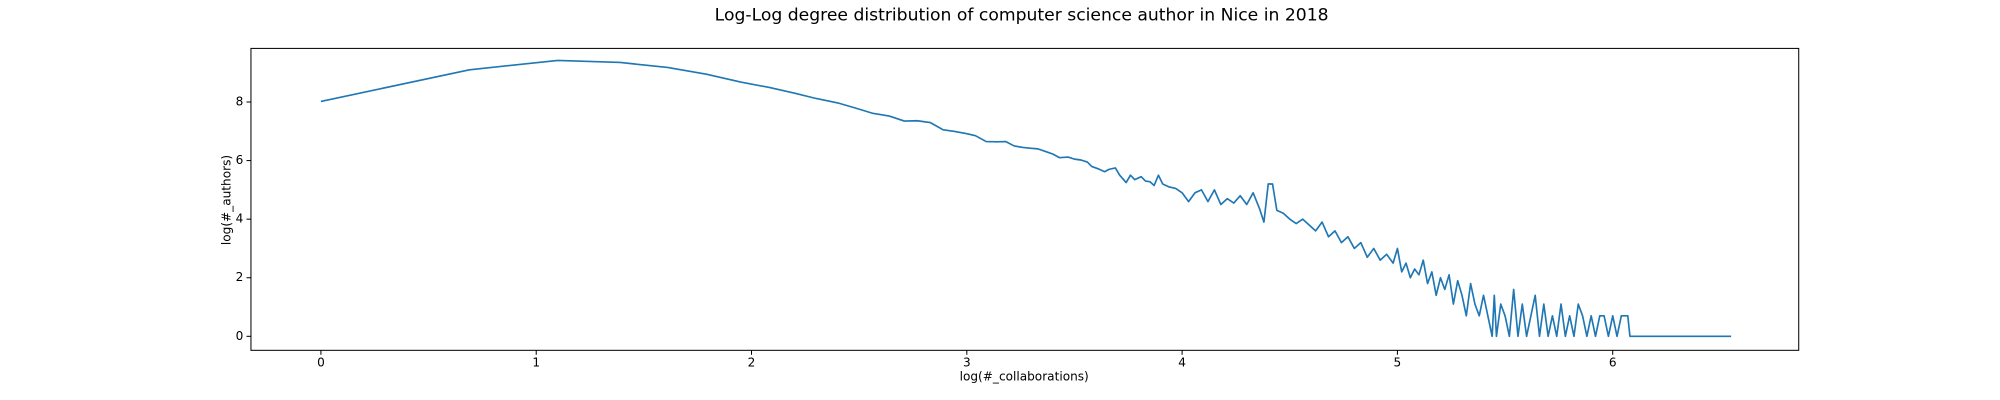 This screenshot has width=2000, height=400. Describe the element at coordinates (1398, 363) in the screenshot. I see `x-tick-label: 5` at that location.